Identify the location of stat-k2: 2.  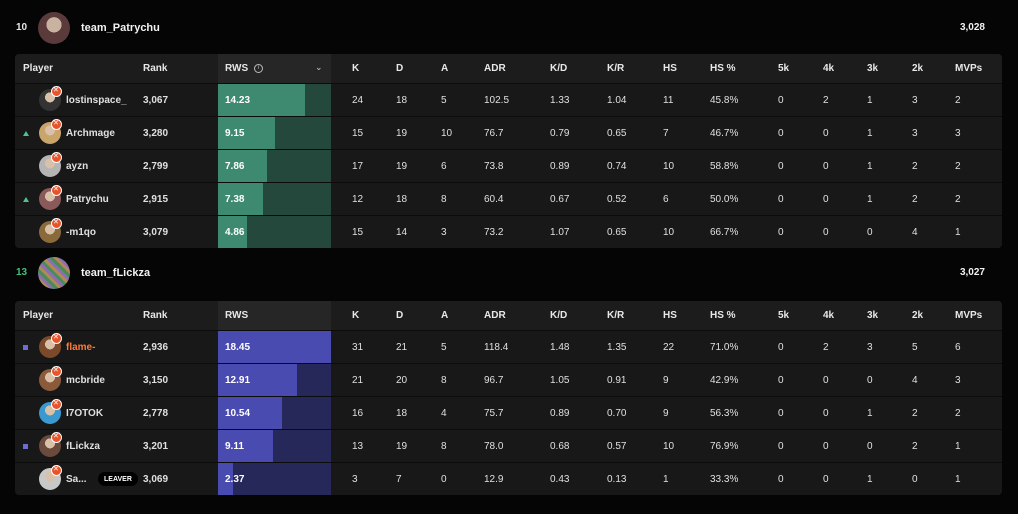
(915, 166).